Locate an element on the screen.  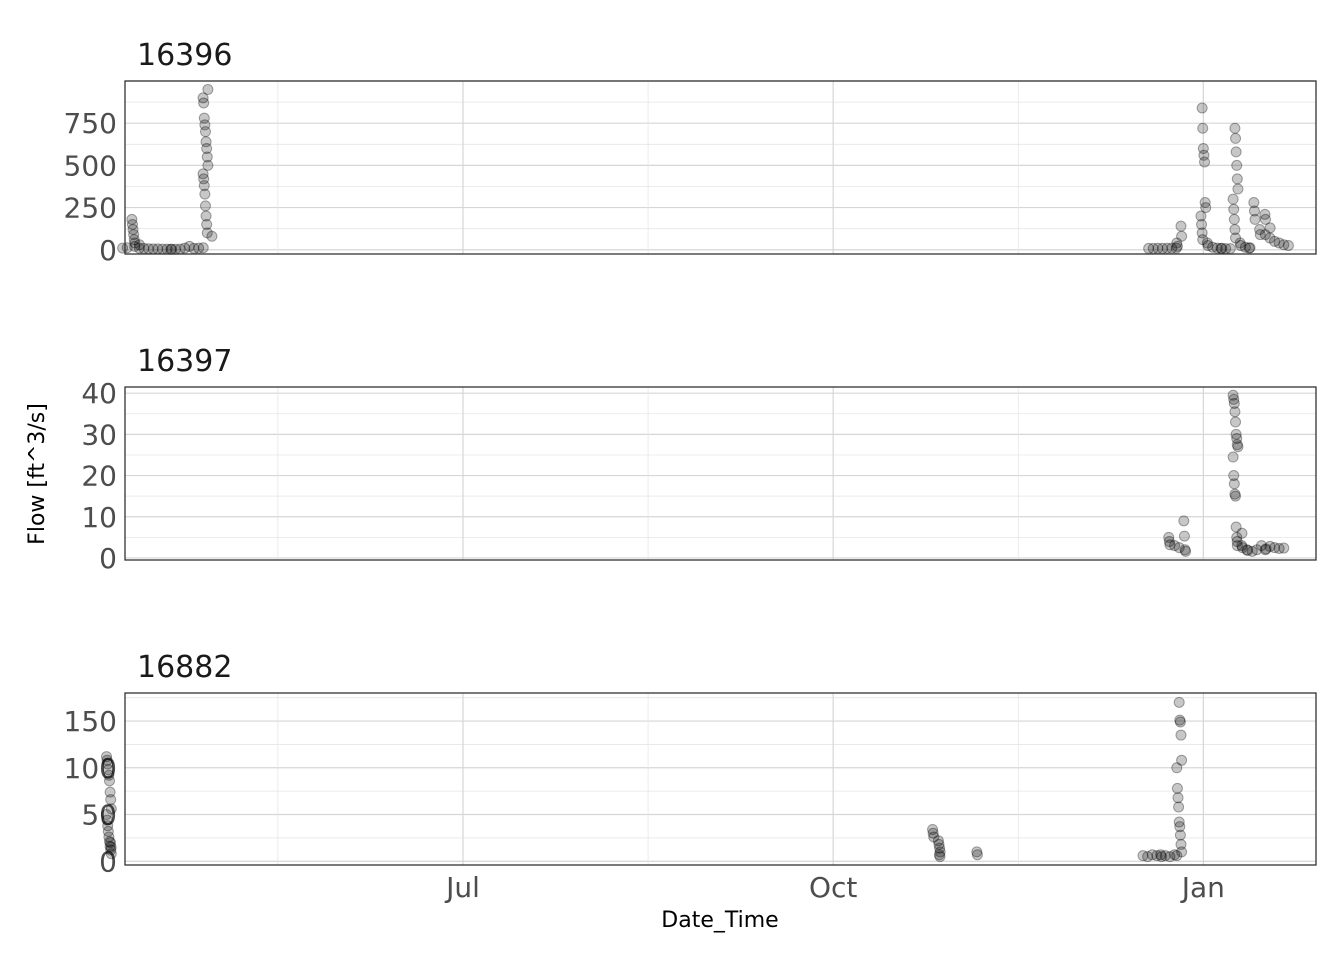
y-tick-label: 40 is located at coordinates (99, 393).